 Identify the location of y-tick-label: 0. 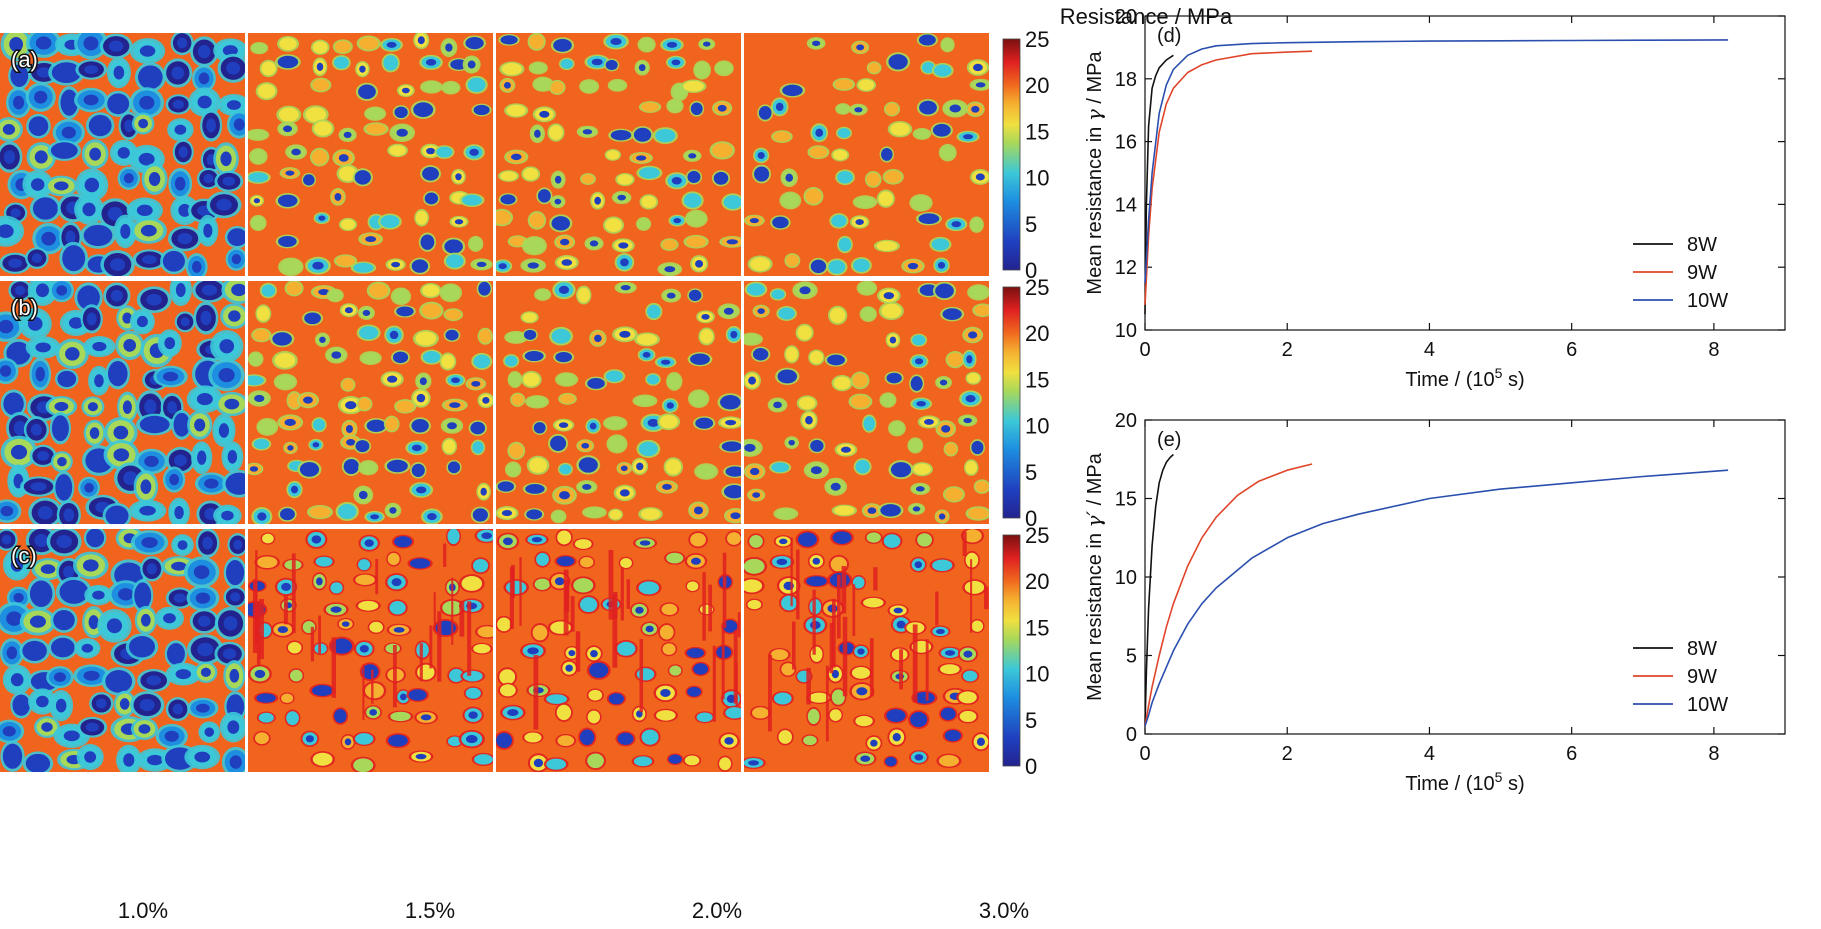
(1131, 735).